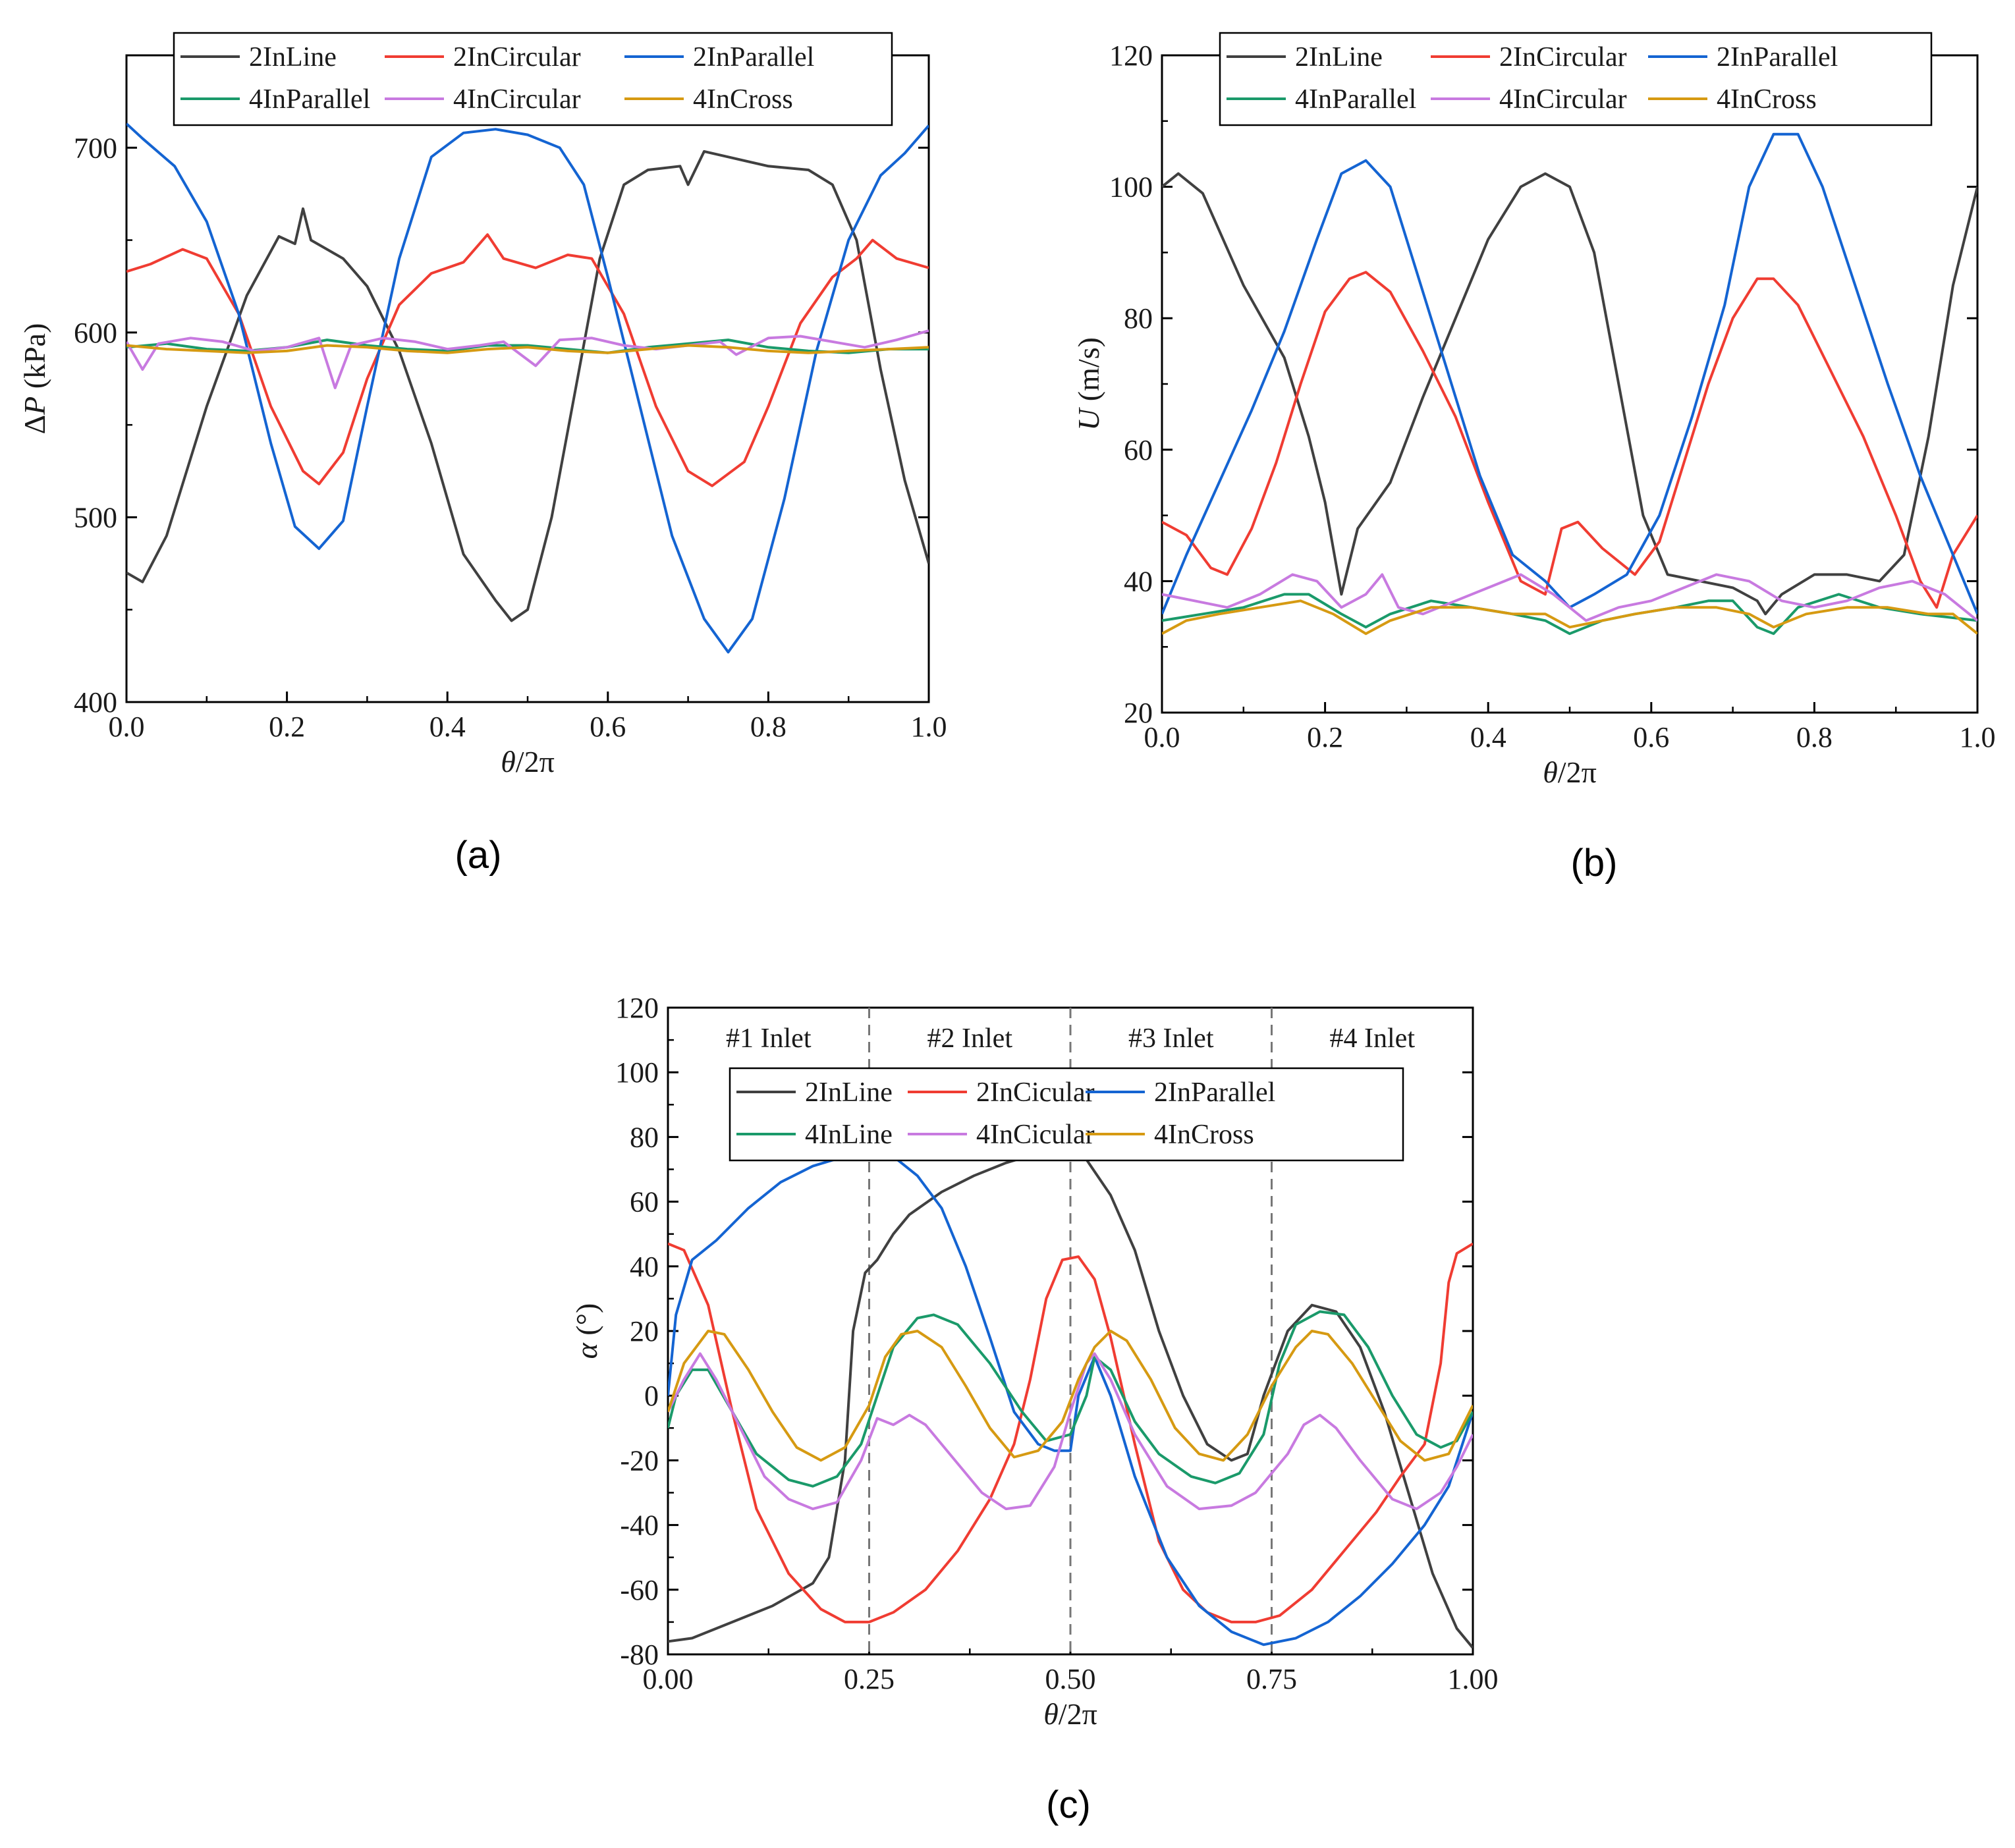 The image size is (2015, 1848). I want to click on inlet-label: #3 Inlet, so click(1171, 1038).